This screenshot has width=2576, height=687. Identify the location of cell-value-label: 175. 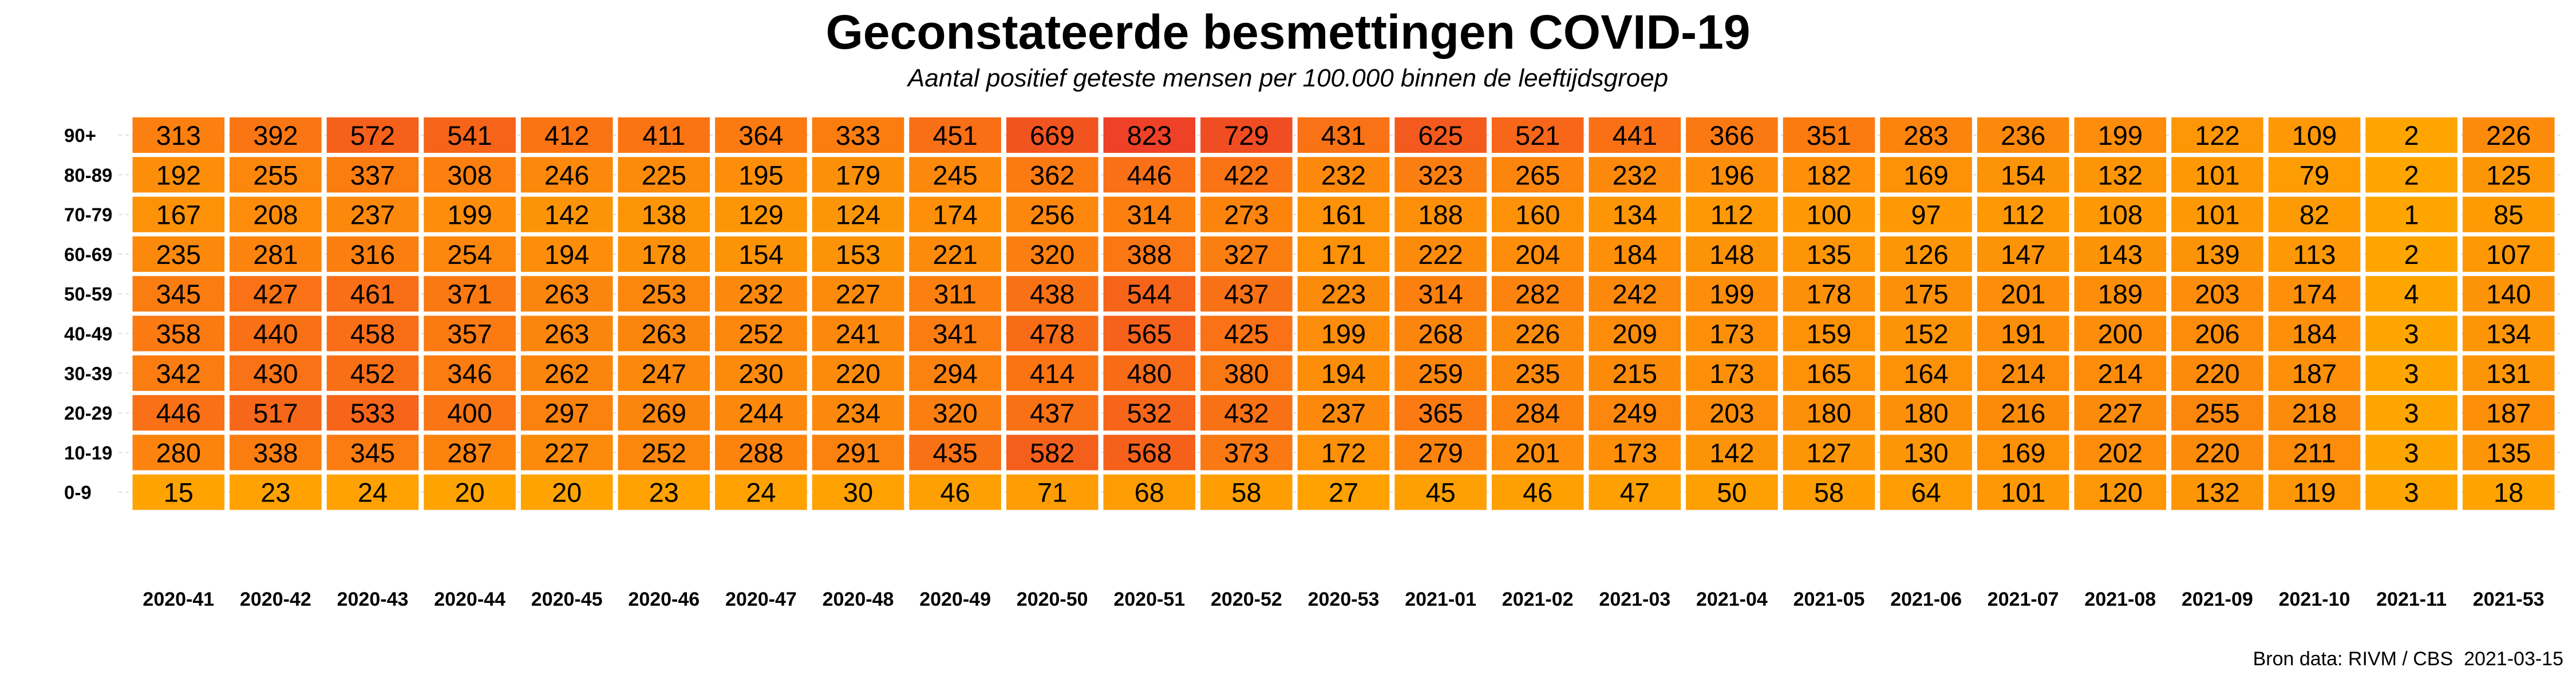
(1925, 294).